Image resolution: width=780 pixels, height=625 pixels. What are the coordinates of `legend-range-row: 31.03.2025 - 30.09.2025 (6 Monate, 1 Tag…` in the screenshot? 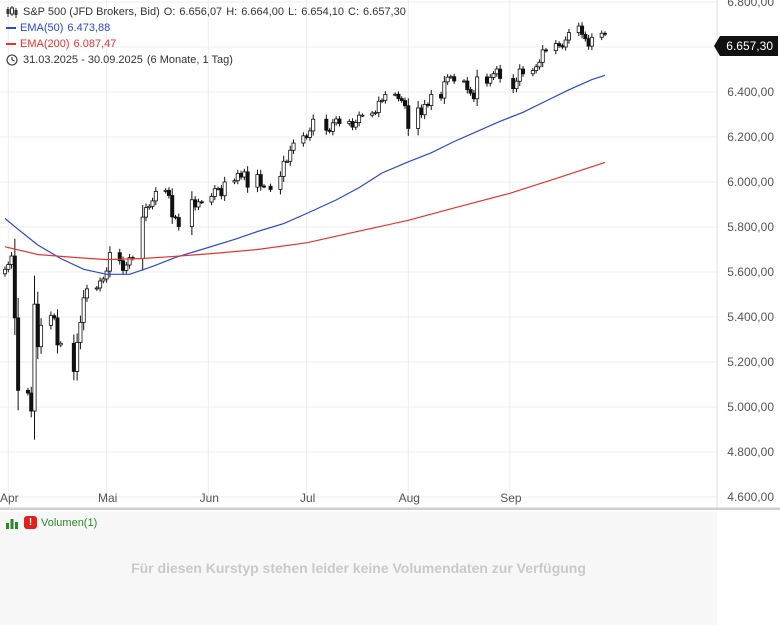 It's located at (208, 60).